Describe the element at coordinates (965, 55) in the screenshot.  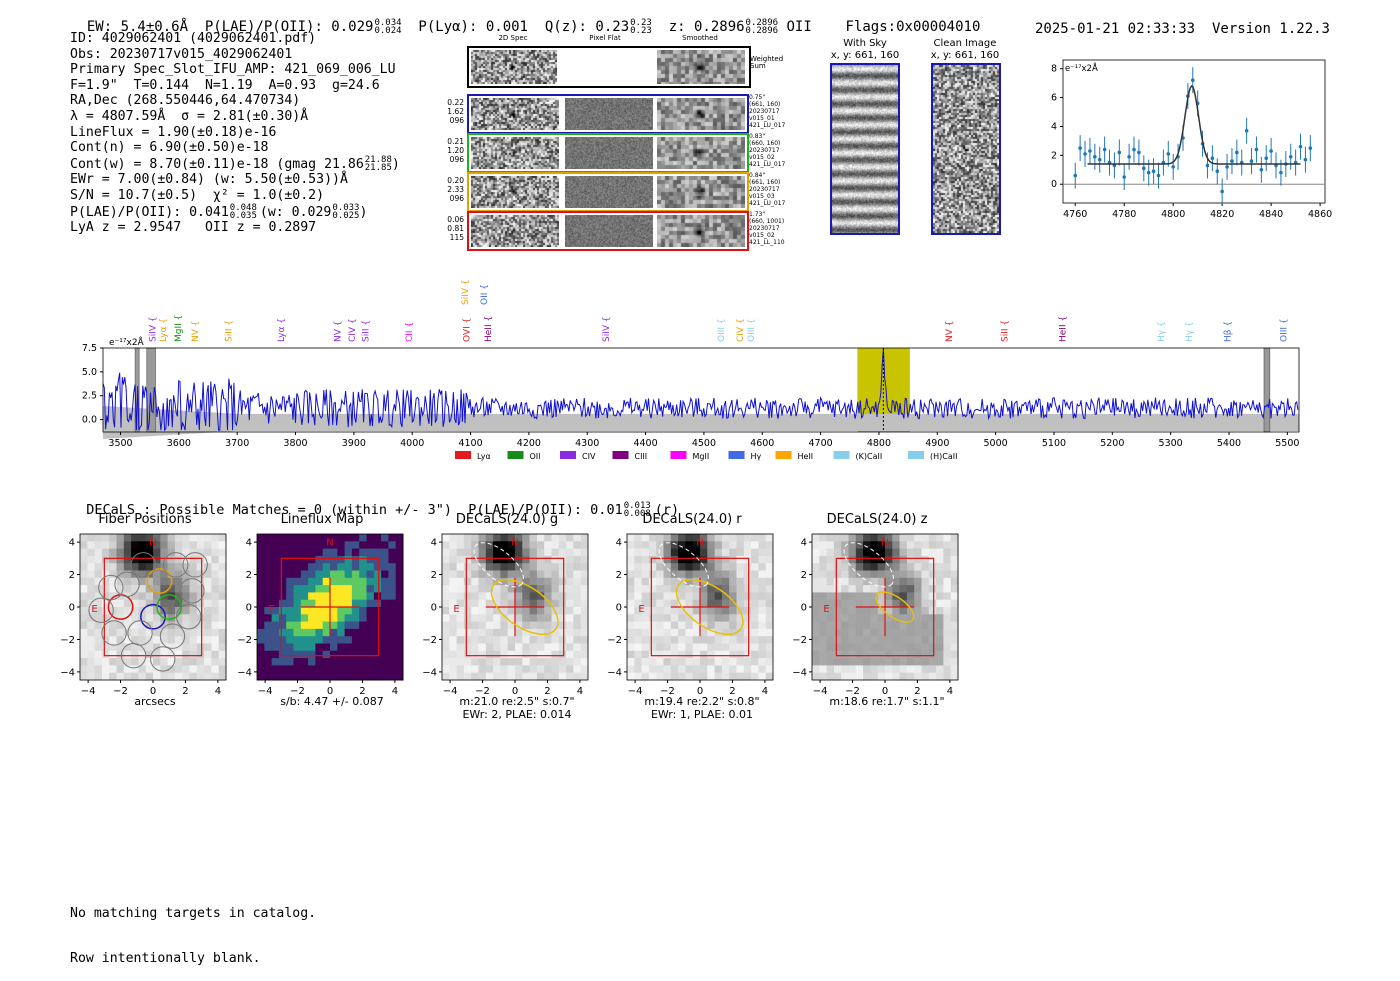
I see `clean-coords: x, y: 661, 160` at that location.